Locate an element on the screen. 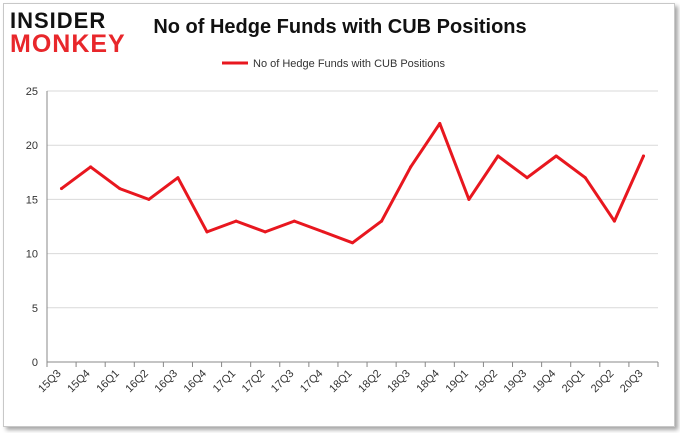  x-tick-label: 20Q1 is located at coordinates (574, 382).